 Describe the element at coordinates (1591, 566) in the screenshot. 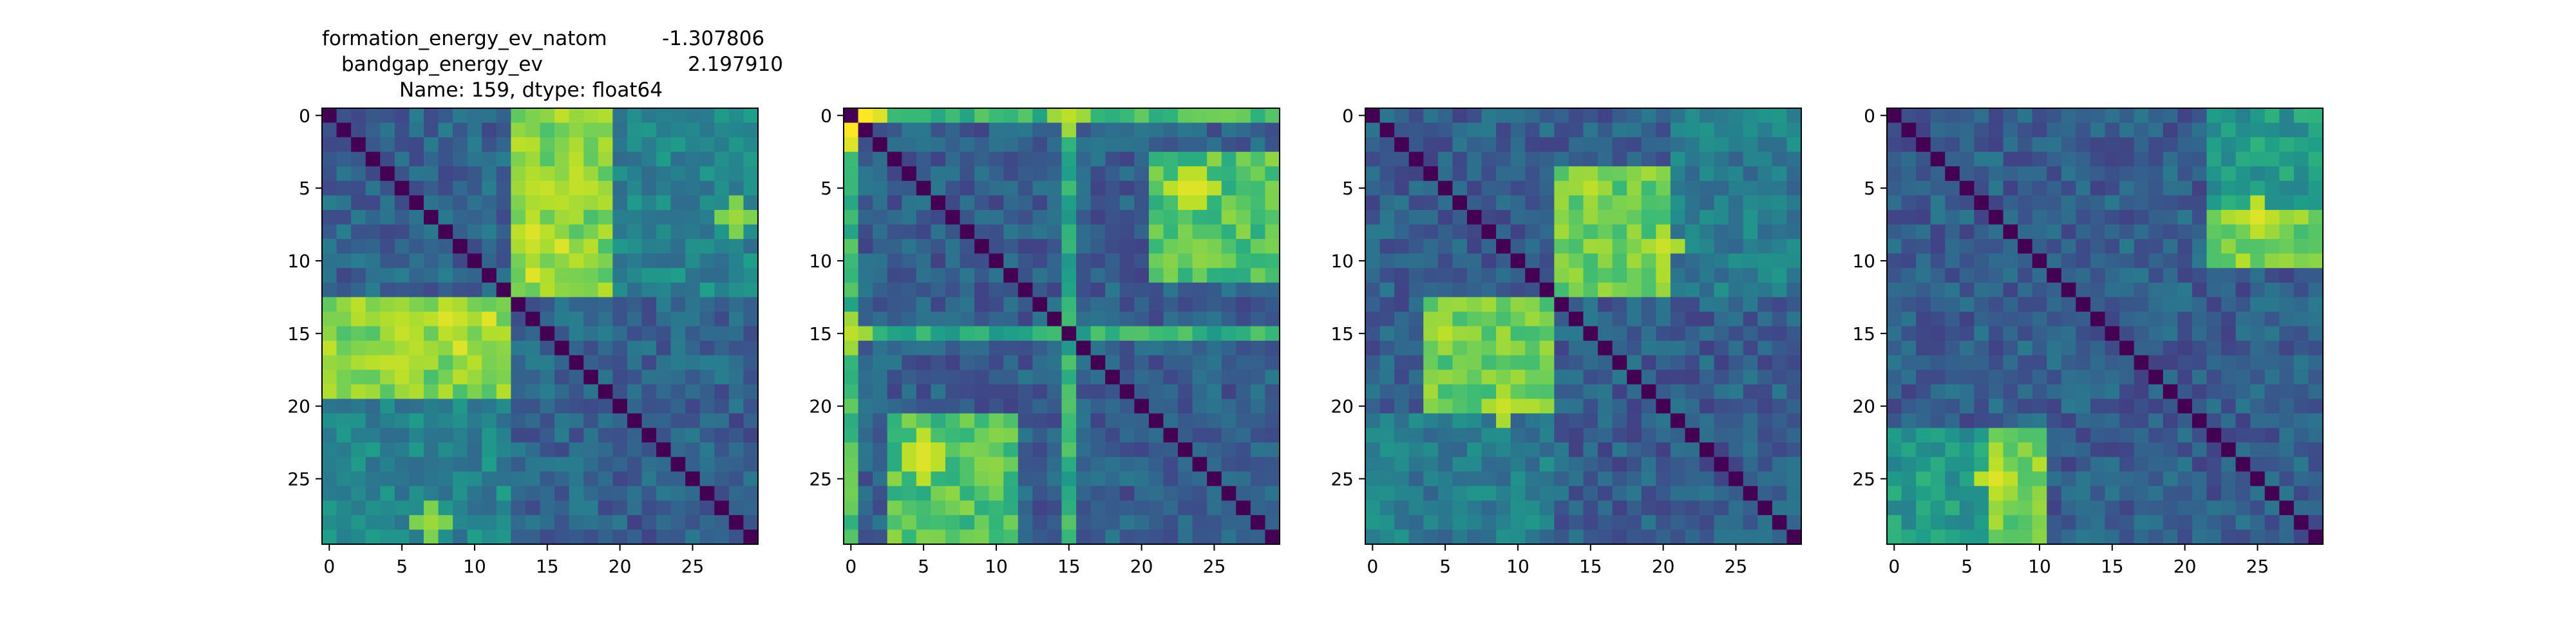

I see `x-tick-label: 15` at that location.